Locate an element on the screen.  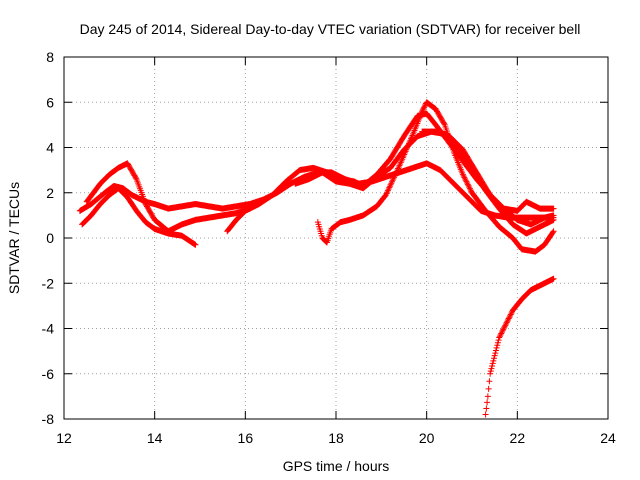
y-tick-label: 6 is located at coordinates (50, 102).